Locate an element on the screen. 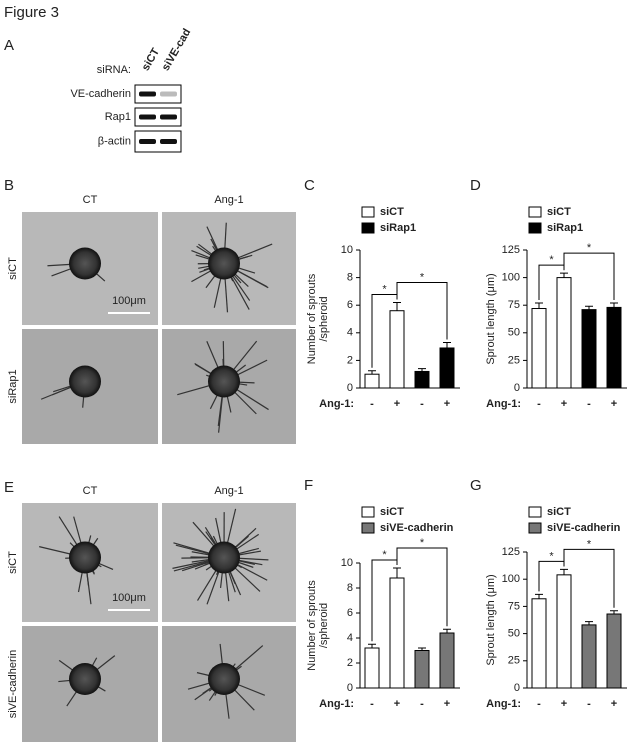  panel-label: F is located at coordinates (308, 485).